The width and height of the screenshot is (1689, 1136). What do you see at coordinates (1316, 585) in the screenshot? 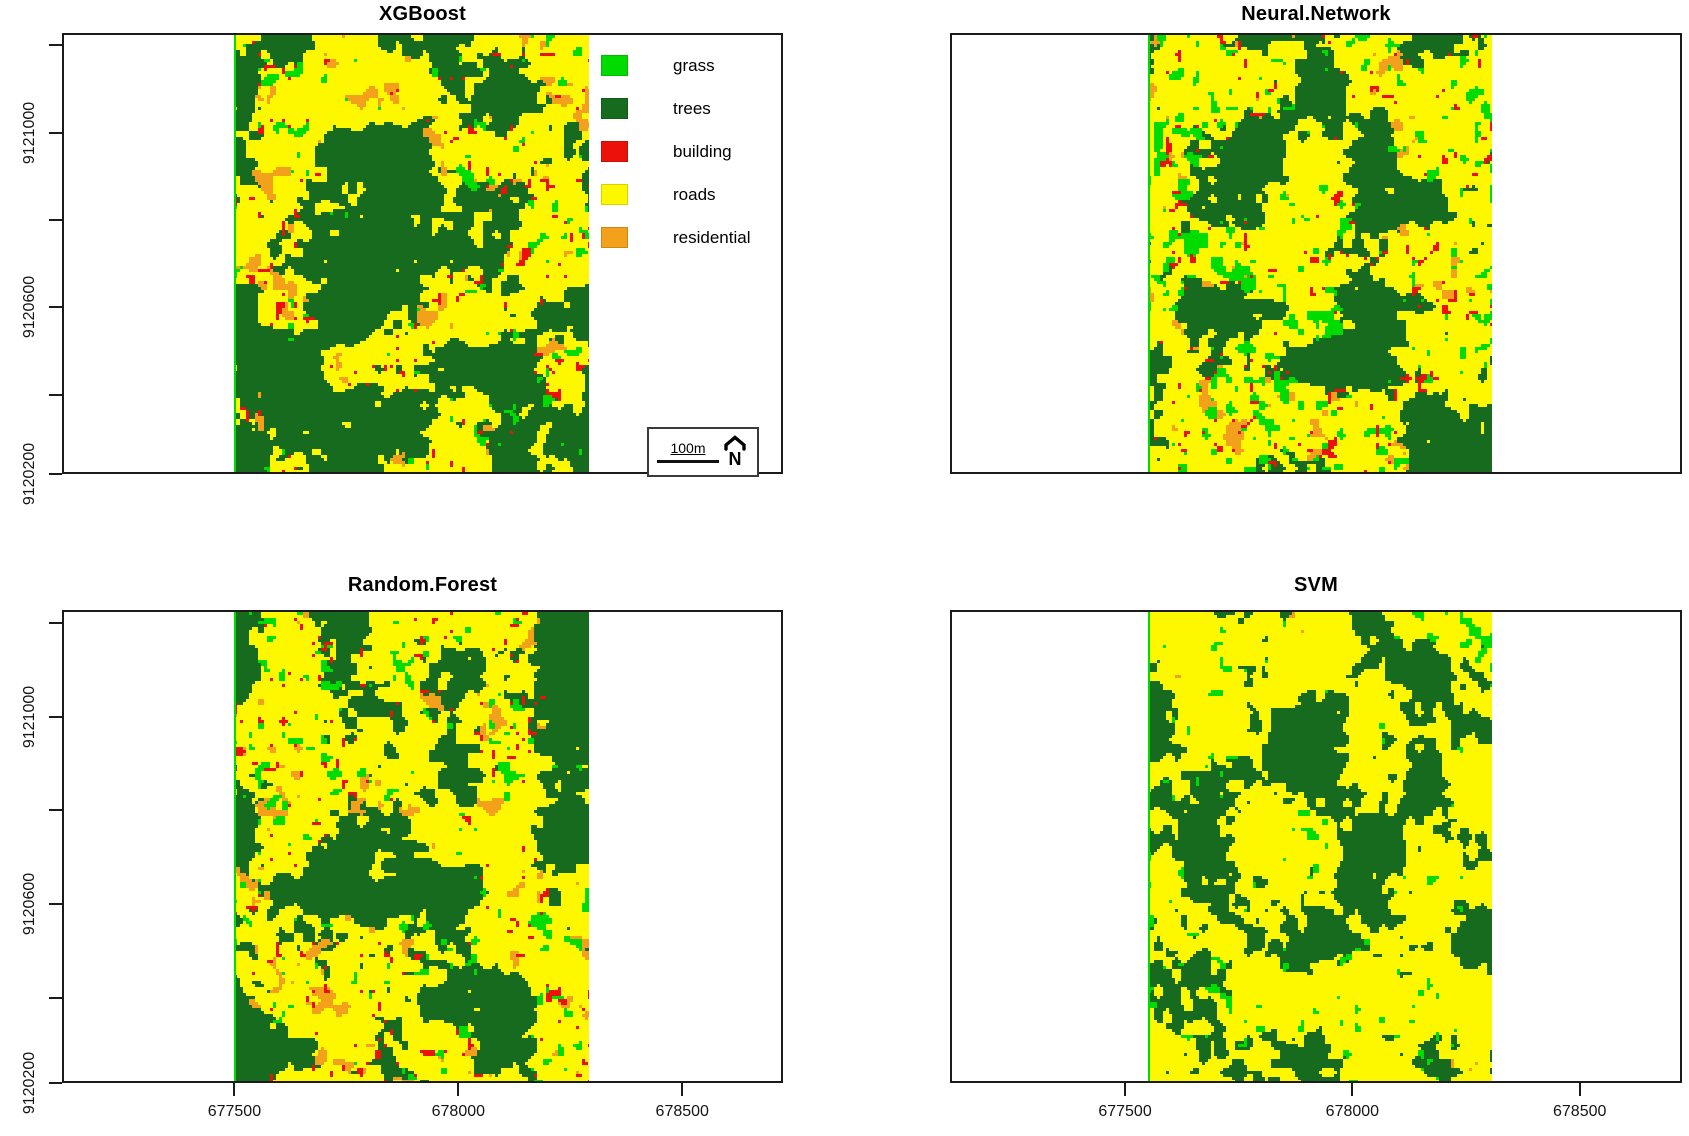
I see `panel-title-svm: SVM` at bounding box center [1316, 585].